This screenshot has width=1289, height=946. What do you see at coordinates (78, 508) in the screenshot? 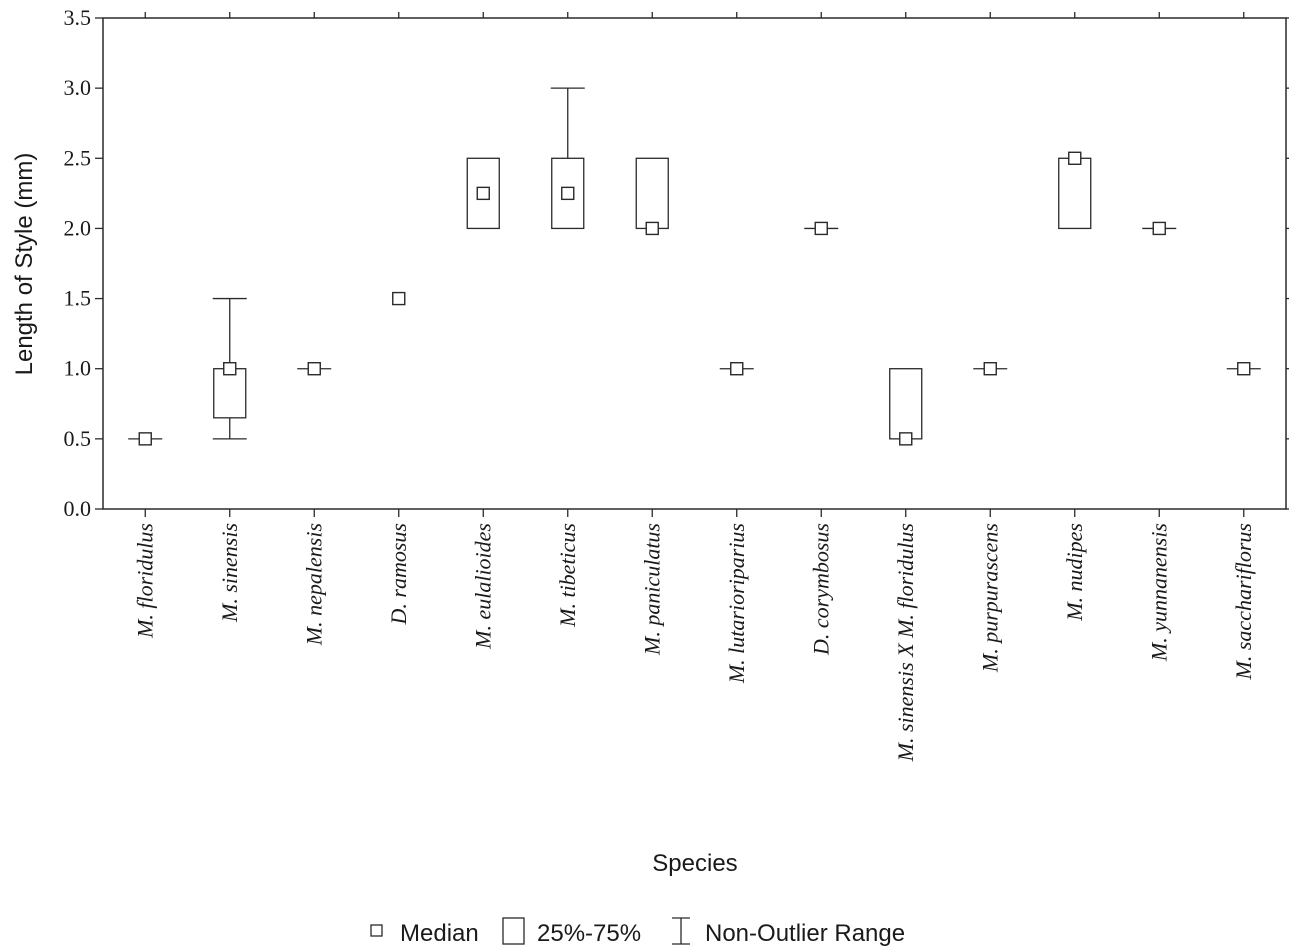
I see `y-tick-label: 0.0` at bounding box center [78, 508].